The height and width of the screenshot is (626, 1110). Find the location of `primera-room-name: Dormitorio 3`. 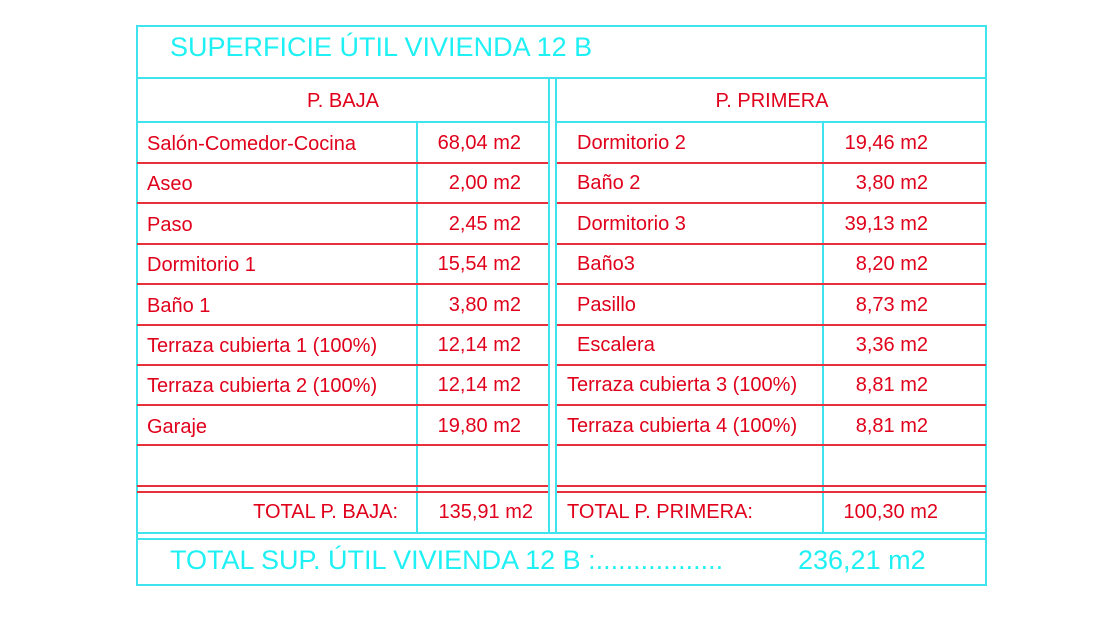

primera-room-name: Dormitorio 3 is located at coordinates (631, 224).